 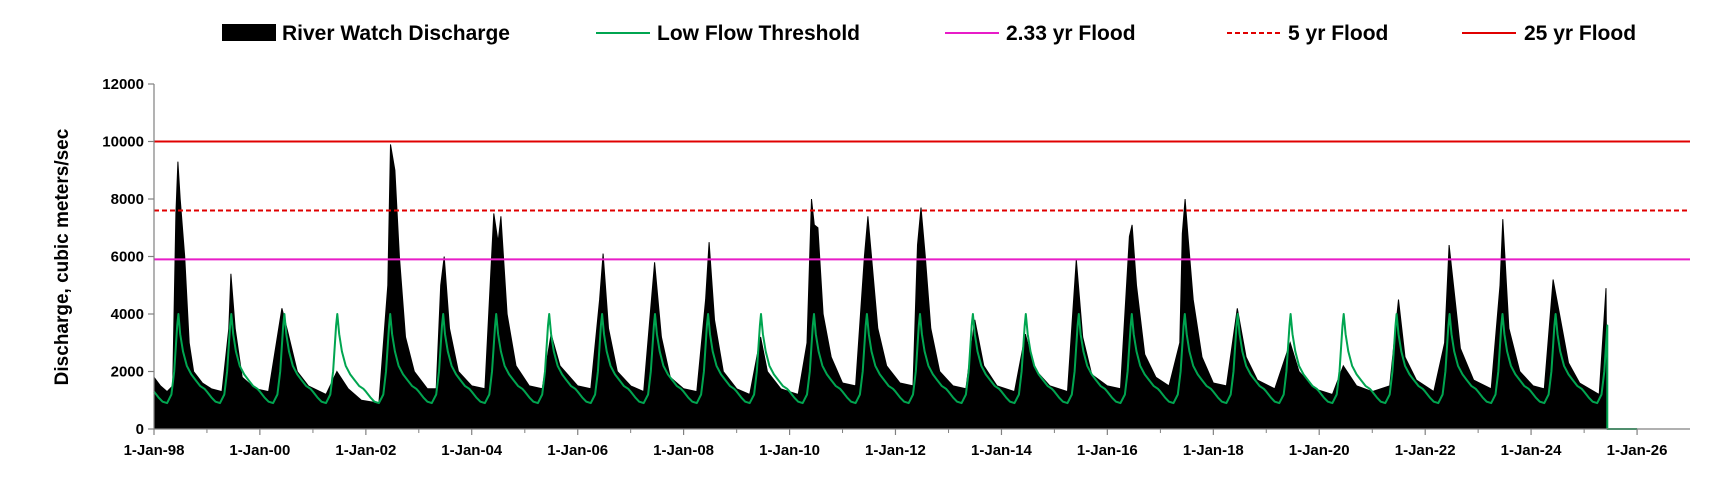 I want to click on y-axis-title: Discharge, cubic meters/sec, so click(x=62, y=256).